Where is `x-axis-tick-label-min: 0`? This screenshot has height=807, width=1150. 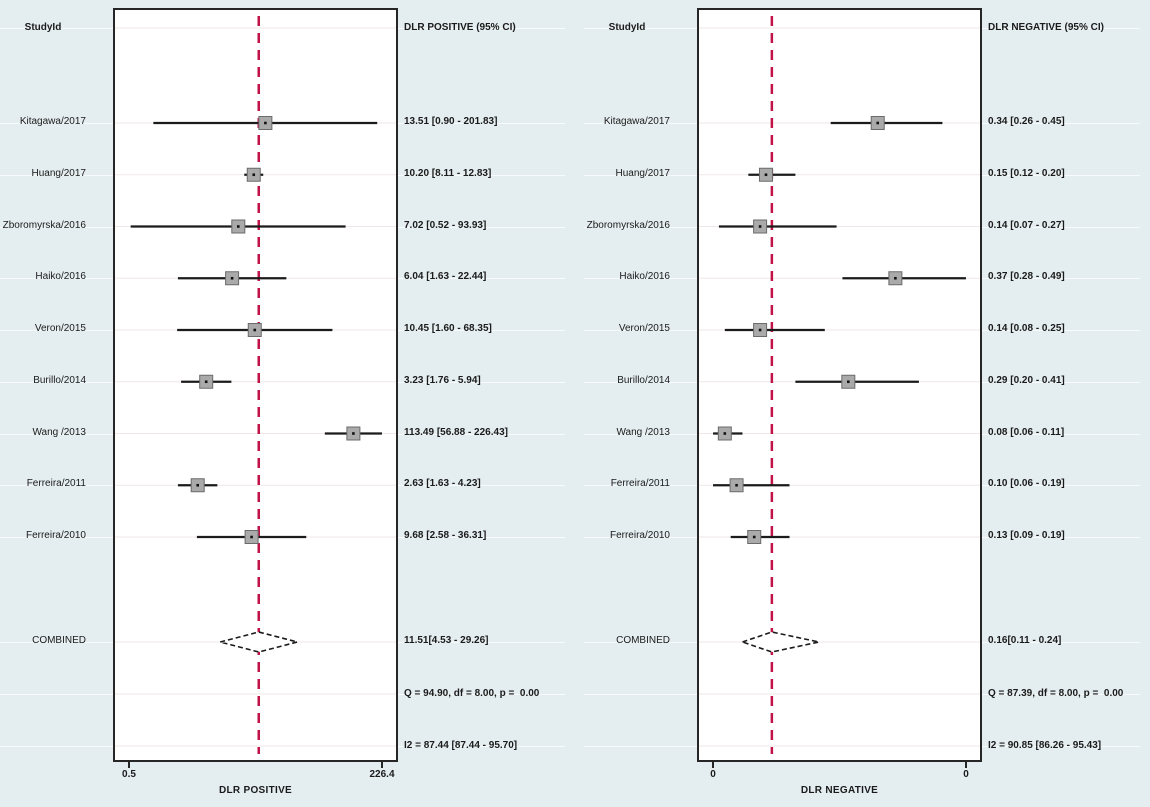
x-axis-tick-label-min: 0 is located at coordinates (713, 774).